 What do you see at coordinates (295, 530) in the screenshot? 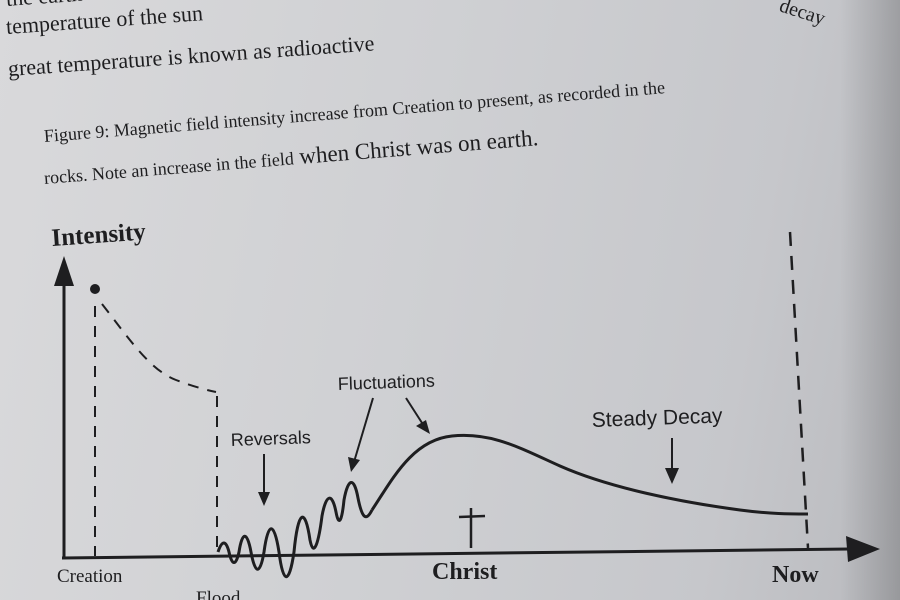
I see `reversals-oscillation` at bounding box center [295, 530].